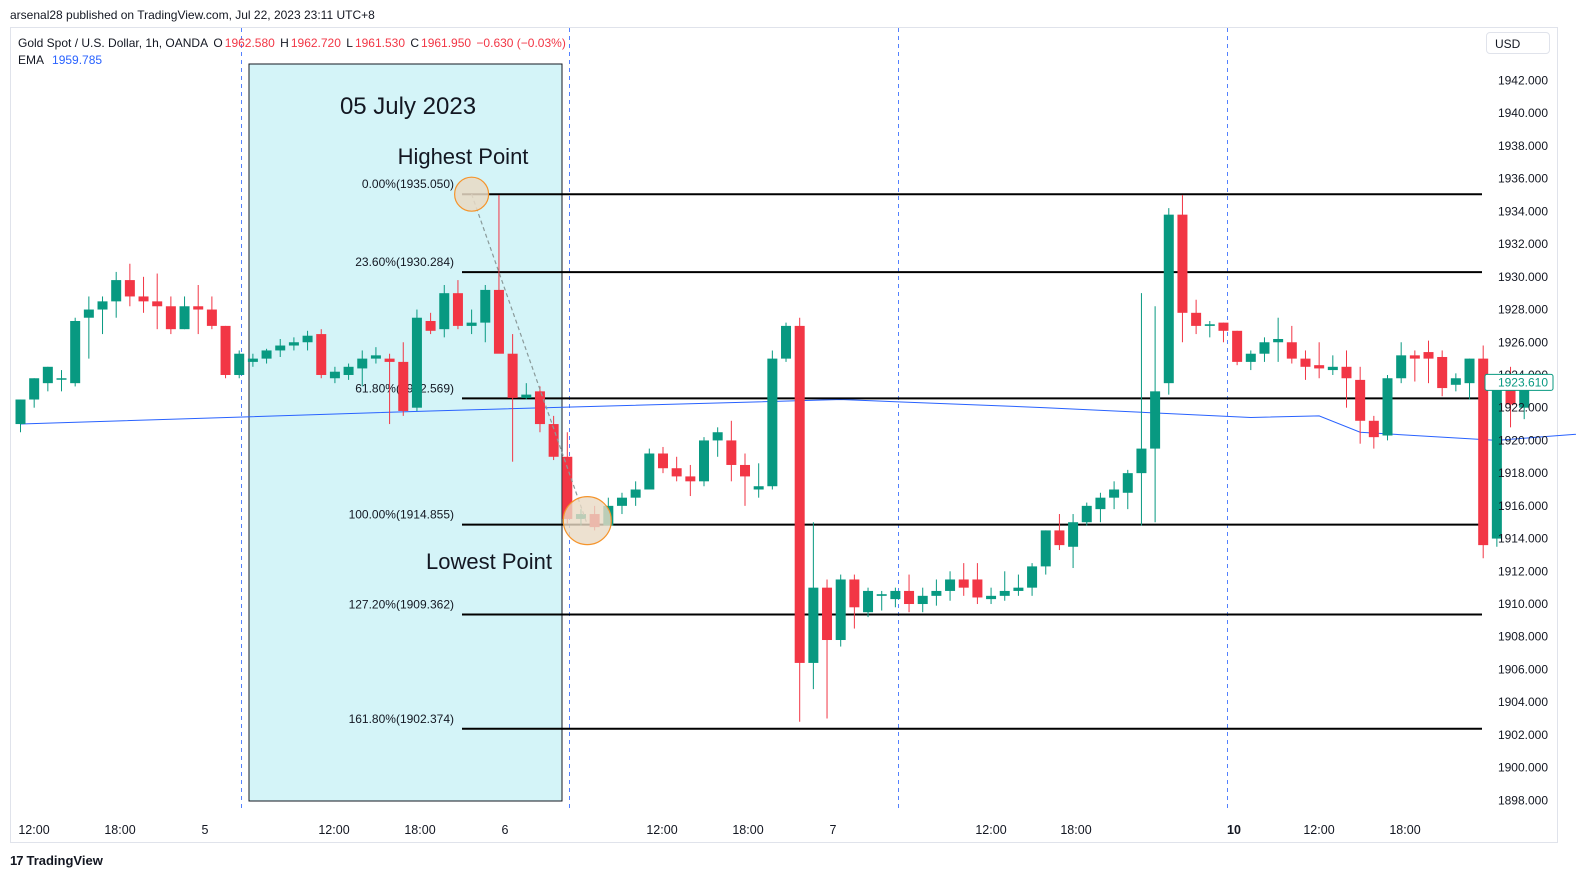 Image resolution: width=1576 pixels, height=882 pixels. I want to click on currency-button: USD, so click(1518, 43).